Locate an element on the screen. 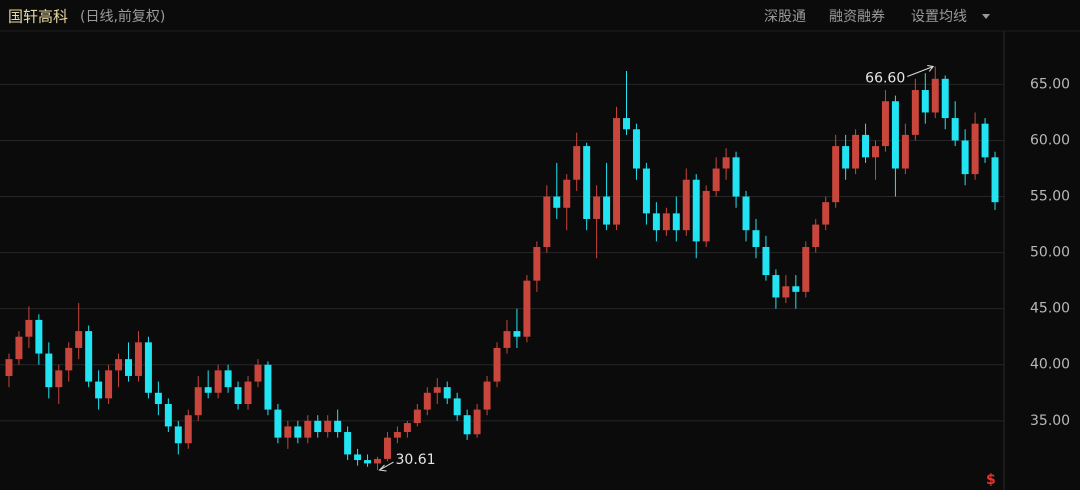  toolbar-button: 深股通 is located at coordinates (785, 17).